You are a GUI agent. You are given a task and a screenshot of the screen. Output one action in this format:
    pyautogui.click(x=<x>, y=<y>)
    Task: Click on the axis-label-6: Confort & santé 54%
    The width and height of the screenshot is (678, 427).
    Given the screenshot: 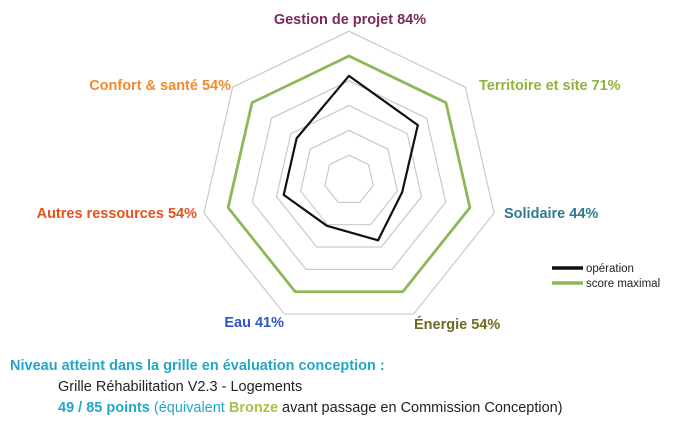 What is the action you would take?
    pyautogui.click(x=160, y=86)
    